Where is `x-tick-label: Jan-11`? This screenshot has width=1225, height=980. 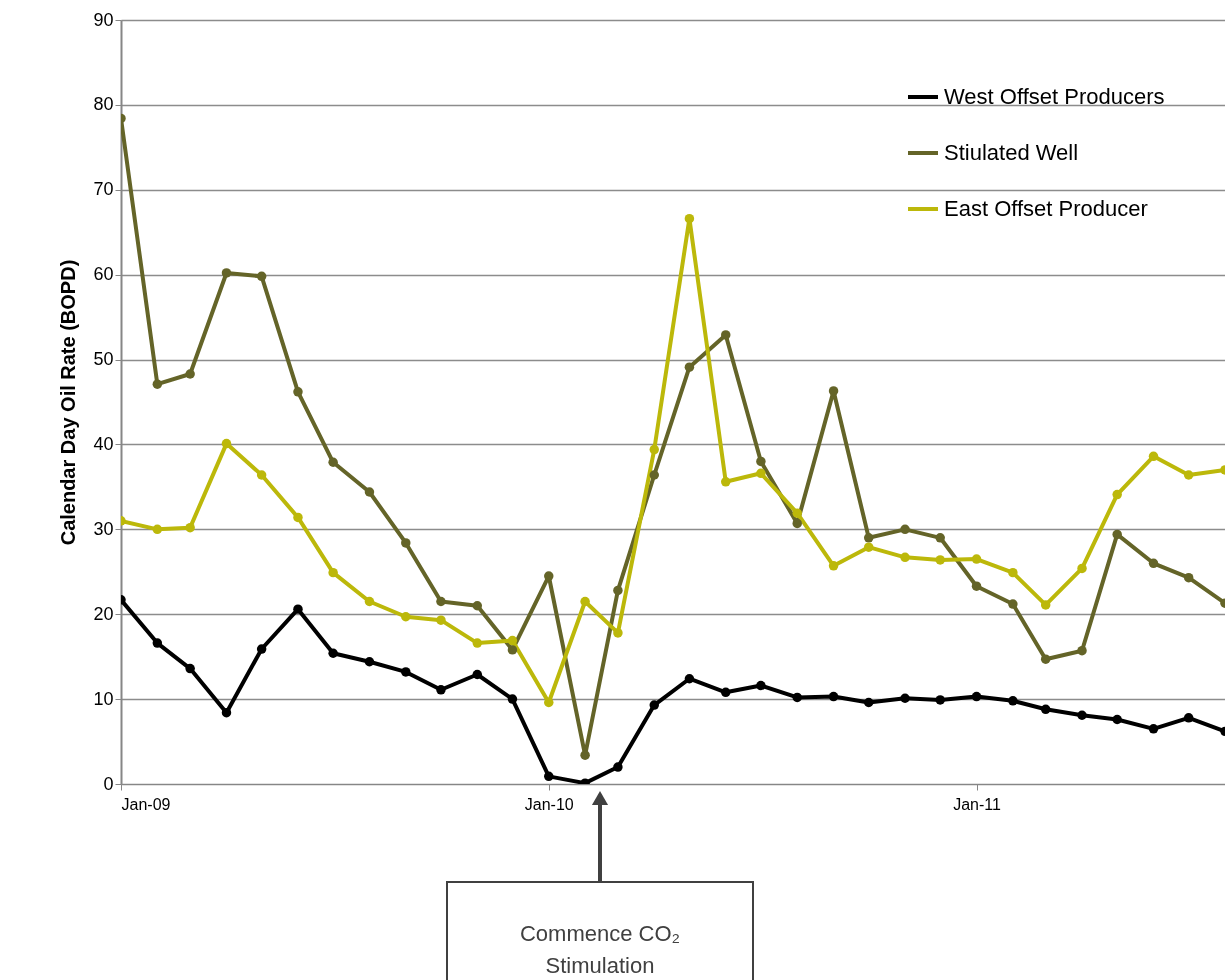
x-tick-label: Jan-11 is located at coordinates (977, 804).